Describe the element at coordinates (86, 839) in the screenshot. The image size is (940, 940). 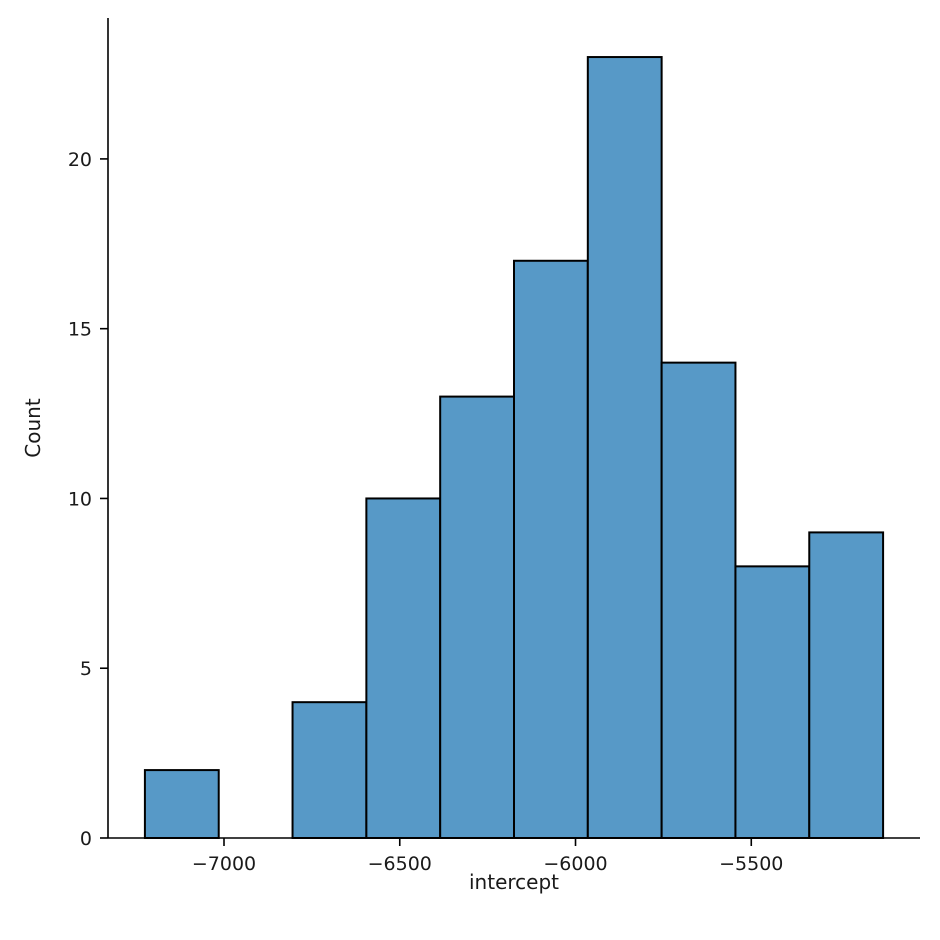
I see `y-tick-label: 0` at that location.